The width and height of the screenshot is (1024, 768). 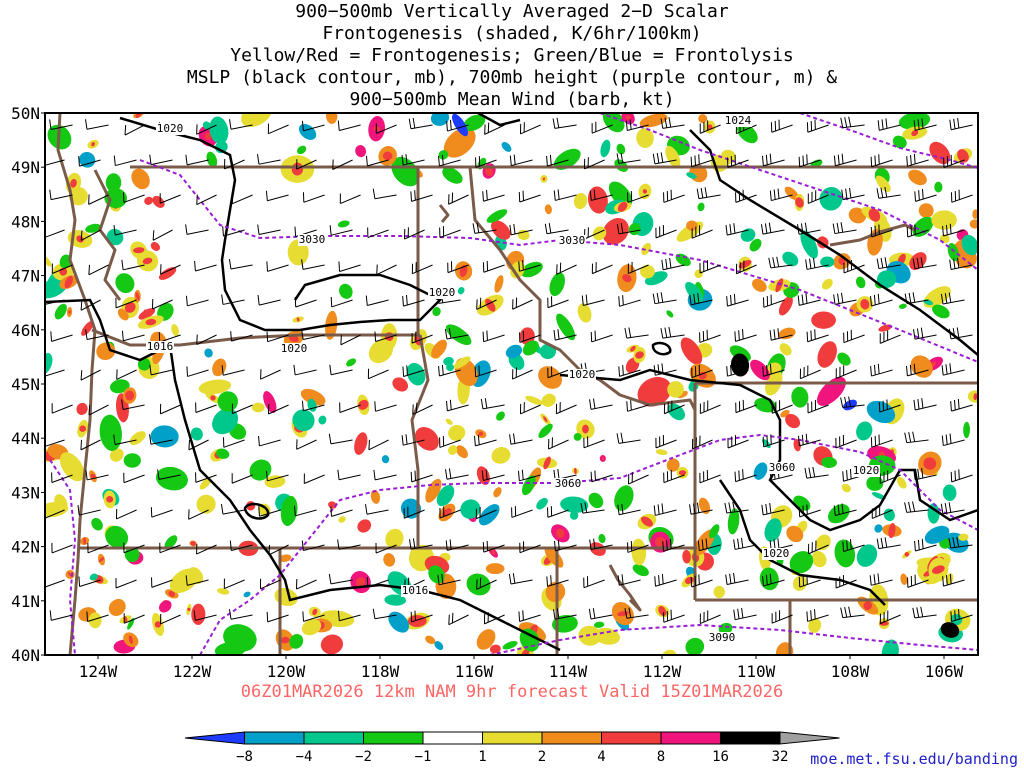 I want to click on lon-label: 118W, so click(x=380, y=671).